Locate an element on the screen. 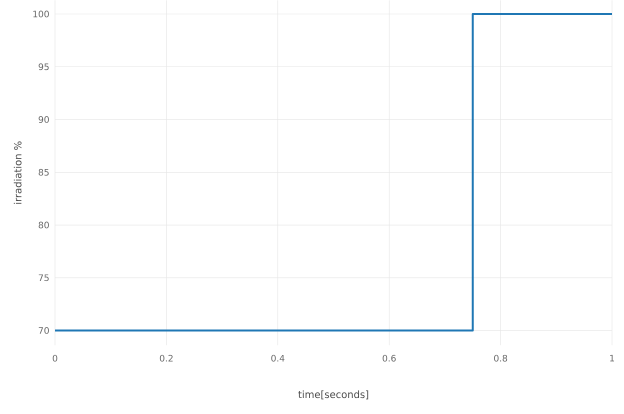 Image resolution: width=624 pixels, height=414 pixels. x-tick-label: 0.4 is located at coordinates (277, 358).